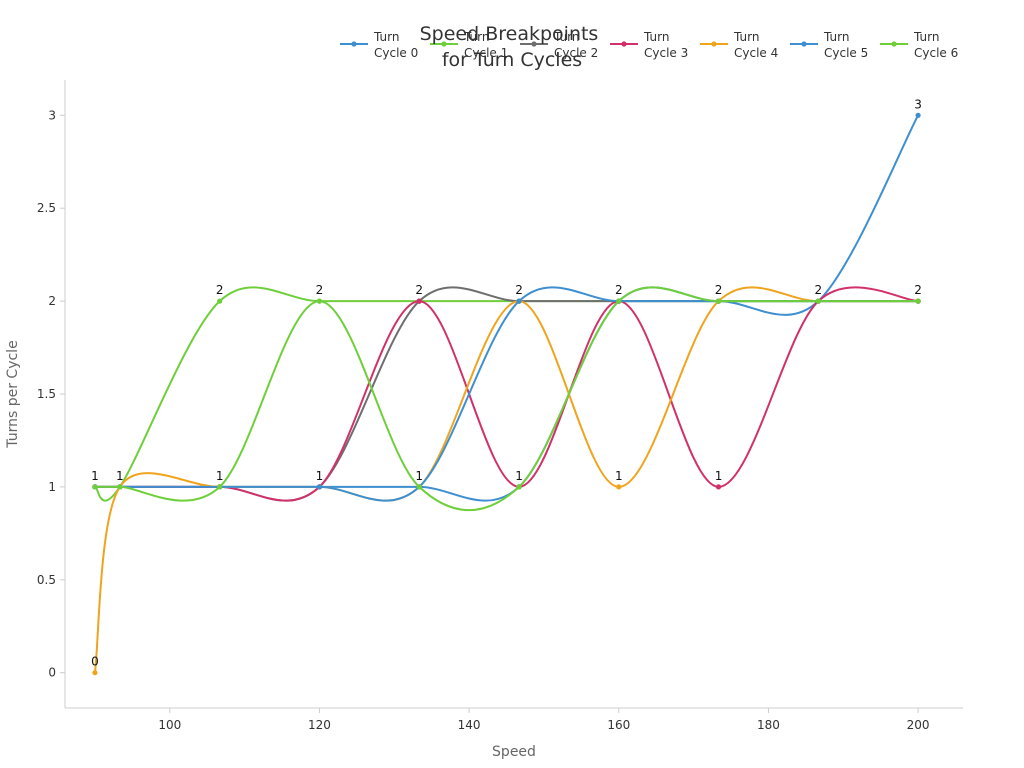 Image resolution: width=1024 pixels, height=768 pixels. What do you see at coordinates (756, 53) in the screenshot?
I see `legend-label-line: Cycle 4` at bounding box center [756, 53].